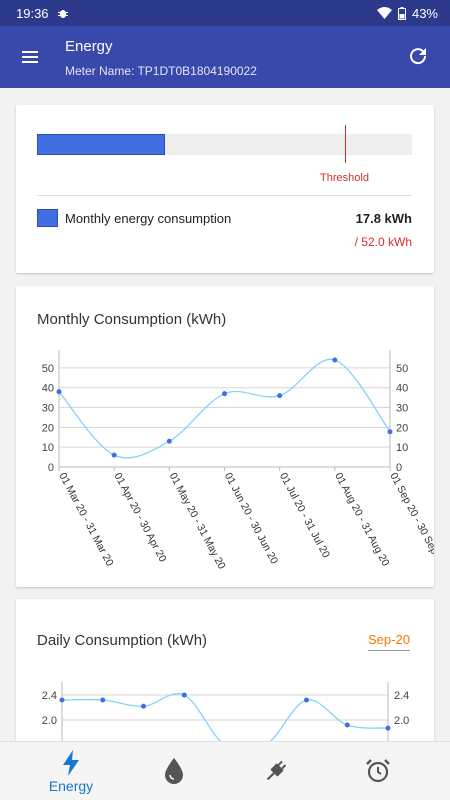 The width and height of the screenshot is (450, 800). Describe the element at coordinates (48, 409) in the screenshot. I see `y-tick-label-left: 30` at that location.